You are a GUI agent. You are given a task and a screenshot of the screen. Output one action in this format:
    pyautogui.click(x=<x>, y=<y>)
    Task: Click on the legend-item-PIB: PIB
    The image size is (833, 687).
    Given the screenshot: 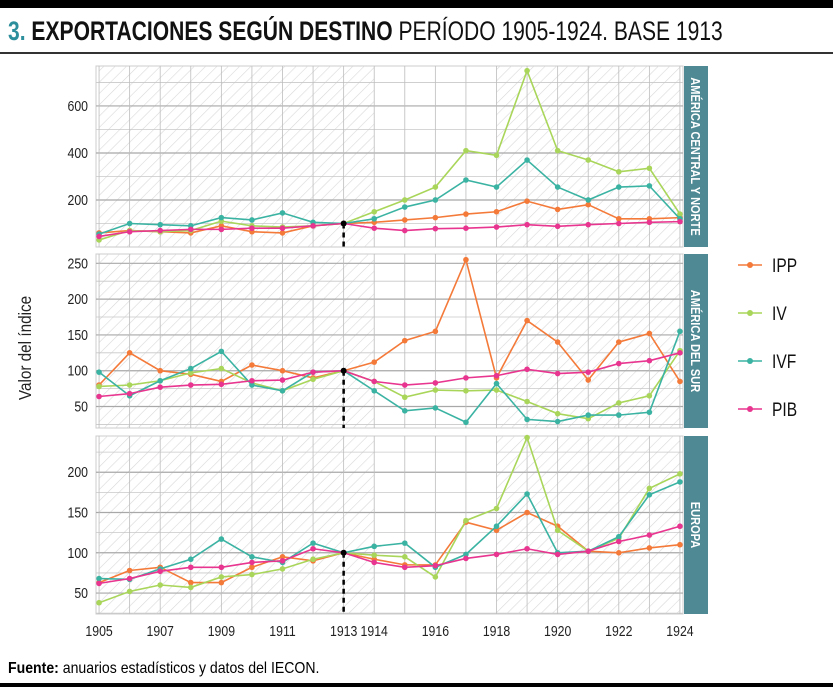 What is the action you would take?
    pyautogui.click(x=767, y=410)
    